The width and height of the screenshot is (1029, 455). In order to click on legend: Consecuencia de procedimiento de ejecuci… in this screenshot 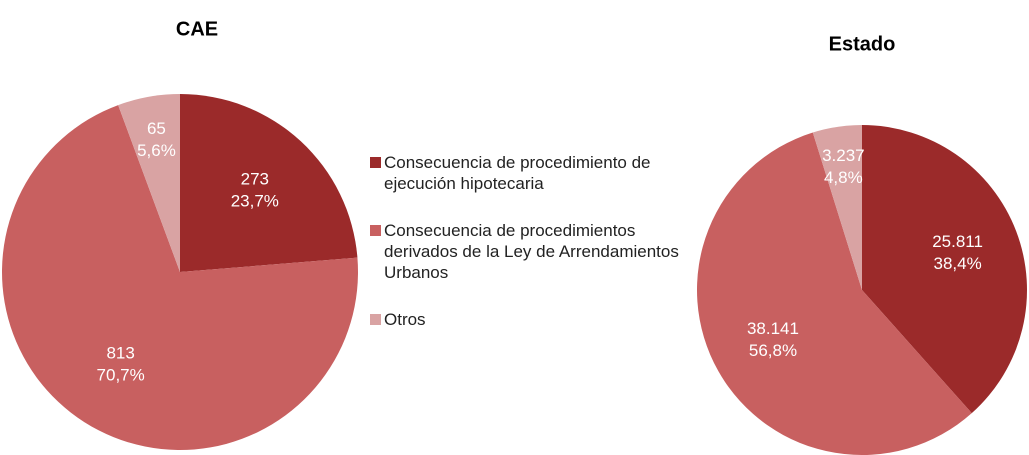, I will do `click(530, 254)`.